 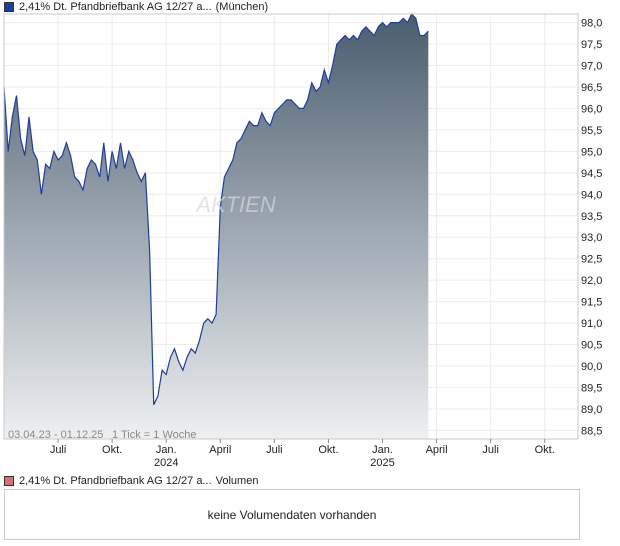 I want to click on volume-empty-message: keine Volumendaten vorhanden, so click(x=292, y=515).